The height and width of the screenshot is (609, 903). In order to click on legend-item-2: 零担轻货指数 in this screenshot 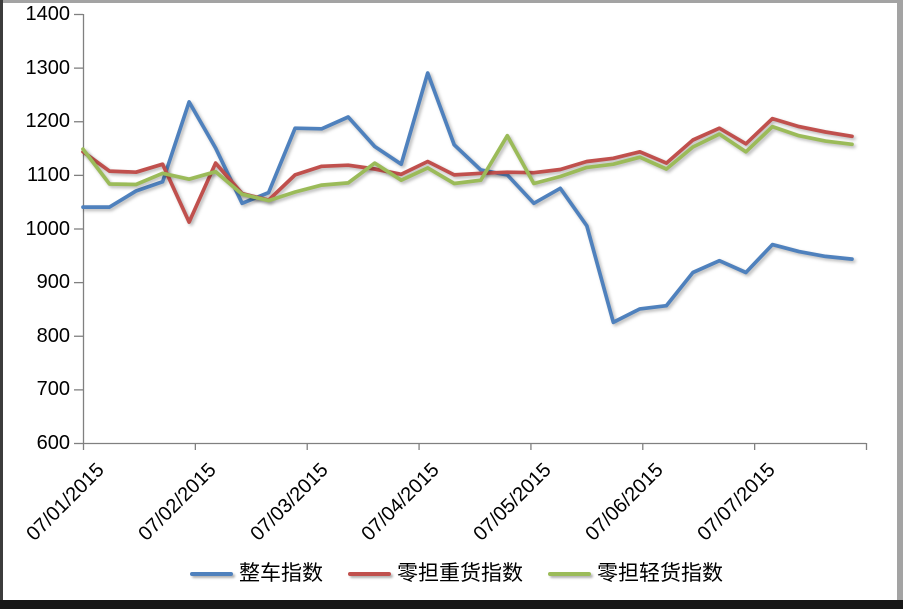, I will do `click(635, 574)`.